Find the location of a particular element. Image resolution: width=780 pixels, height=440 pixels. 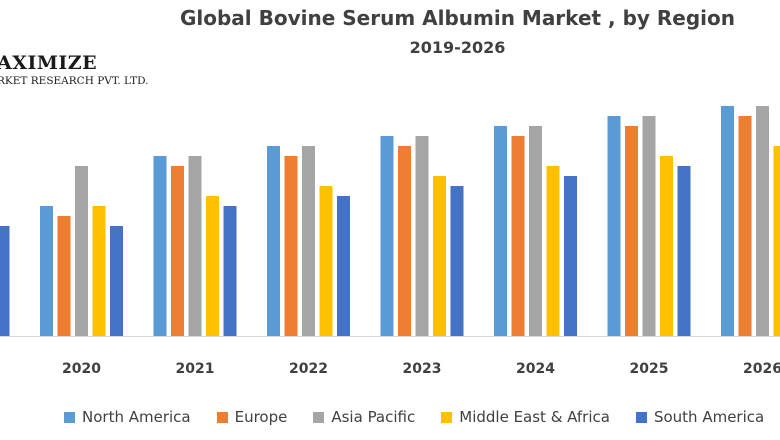

legend-label: Europe is located at coordinates (261, 417).